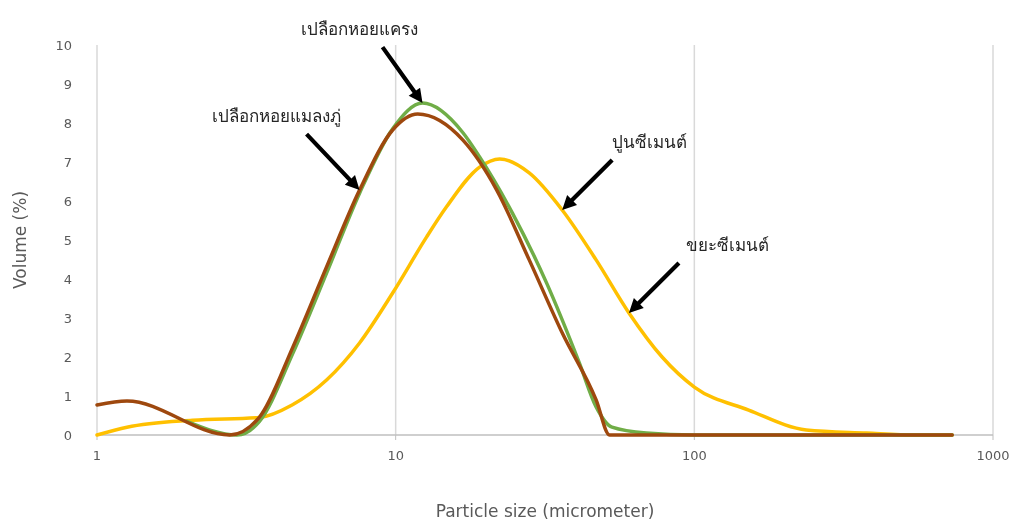 The image size is (1015, 525). What do you see at coordinates (67, 84) in the screenshot?
I see `y-tick-label: 9` at bounding box center [67, 84].